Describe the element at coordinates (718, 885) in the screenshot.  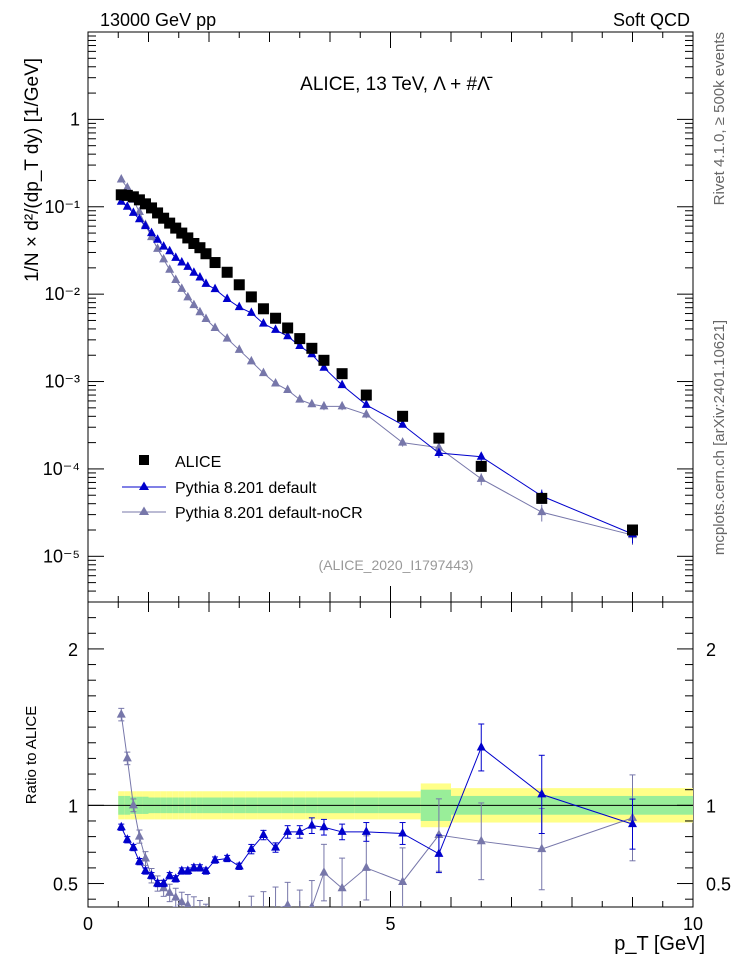
I see `ratio-y-tick-label-right: 0.5` at that location.